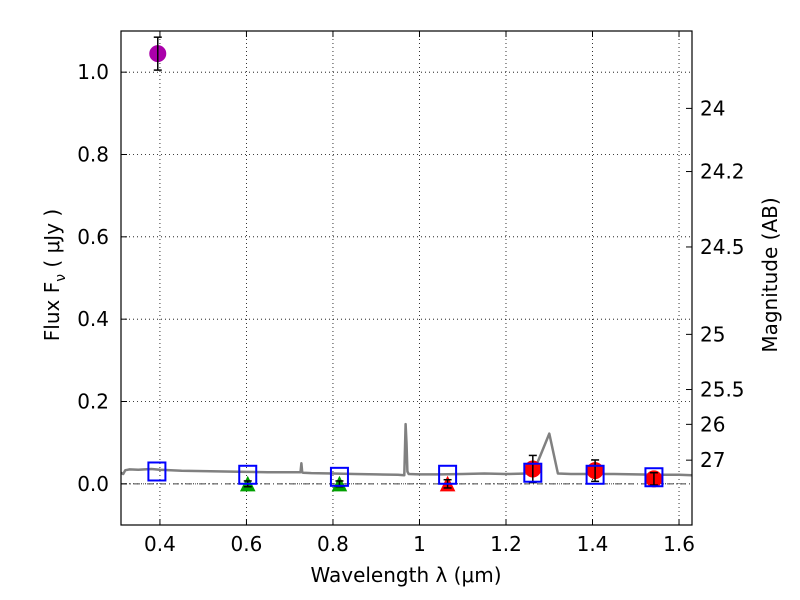 The image size is (800, 600). I want to click on y2-tick-label: 24.5, so click(722, 247).